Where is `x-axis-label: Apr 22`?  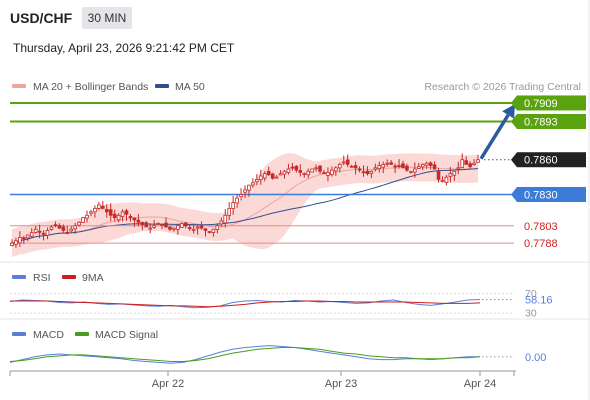
x-axis-label: Apr 22 is located at coordinates (168, 384).